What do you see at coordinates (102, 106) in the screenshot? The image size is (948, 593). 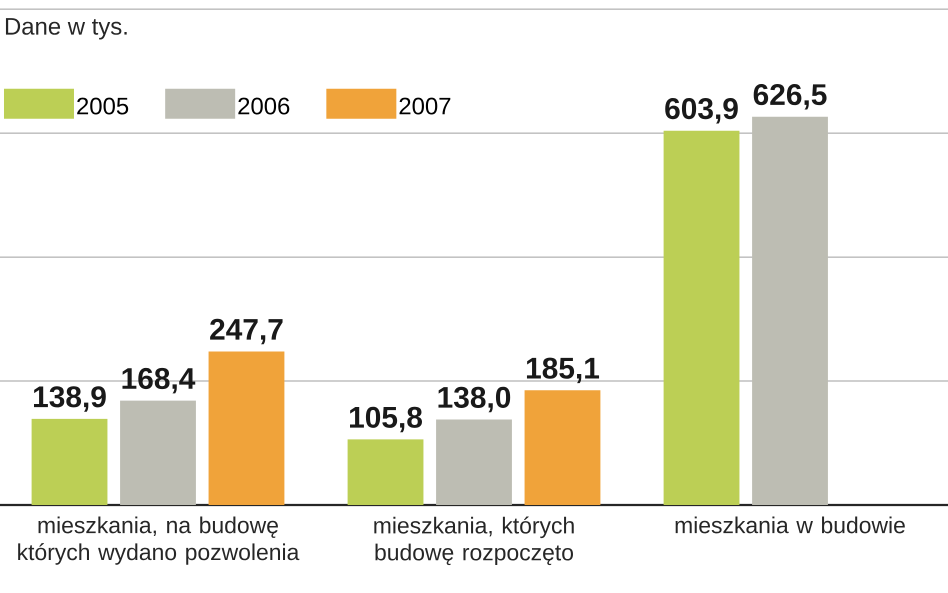 I see `legend-label: 2005` at bounding box center [102, 106].